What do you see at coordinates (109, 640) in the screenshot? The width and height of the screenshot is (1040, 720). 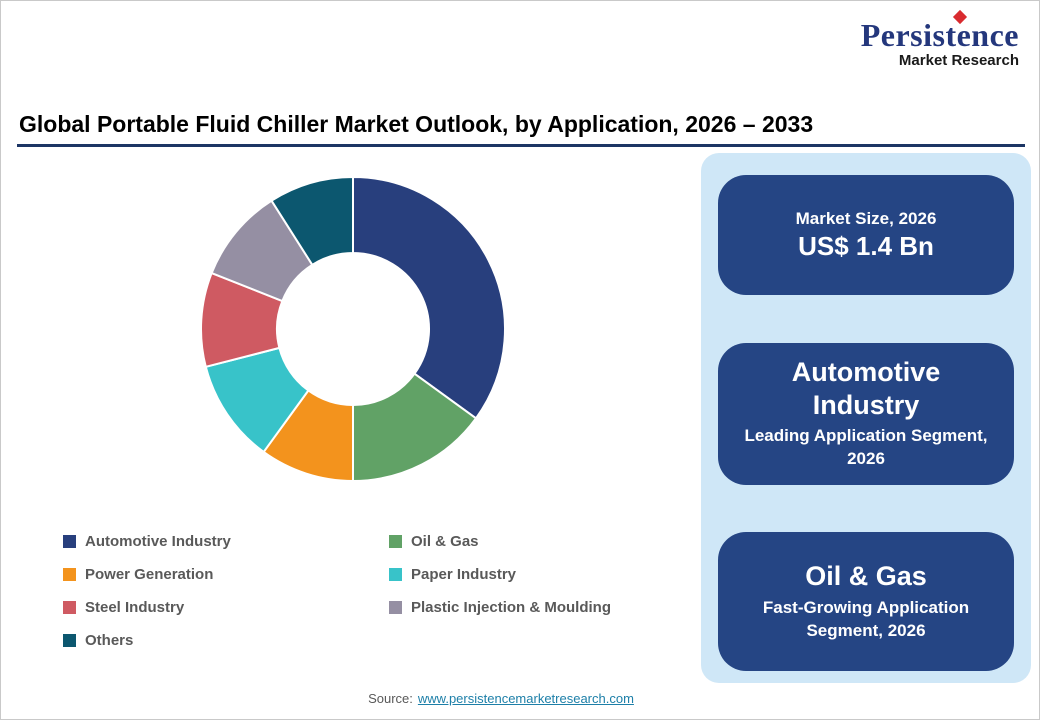 I see `legend-label: Others` at bounding box center [109, 640].